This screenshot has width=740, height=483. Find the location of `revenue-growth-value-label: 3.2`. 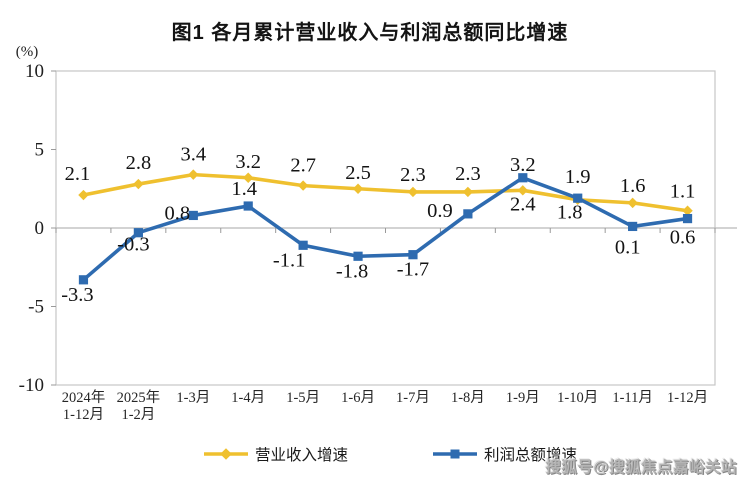

revenue-growth-value-label: 3.2 is located at coordinates (248, 162).